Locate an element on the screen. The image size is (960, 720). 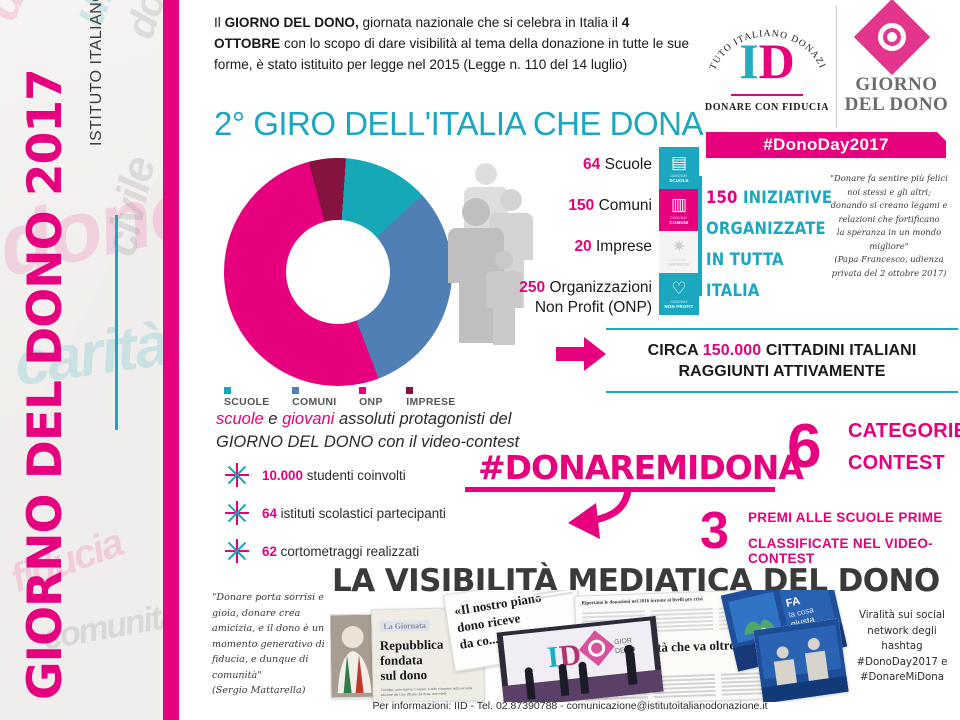
gdd-brand-line1: GIORNO is located at coordinates (896, 84).